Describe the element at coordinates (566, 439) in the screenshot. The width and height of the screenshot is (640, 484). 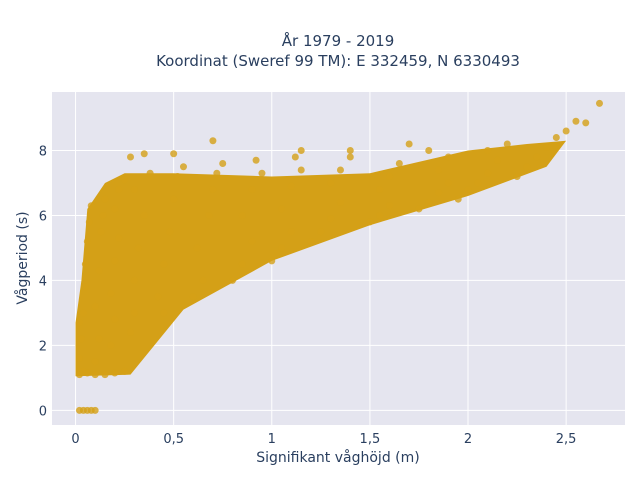
I see `x-tick-label: 2,5` at that location.